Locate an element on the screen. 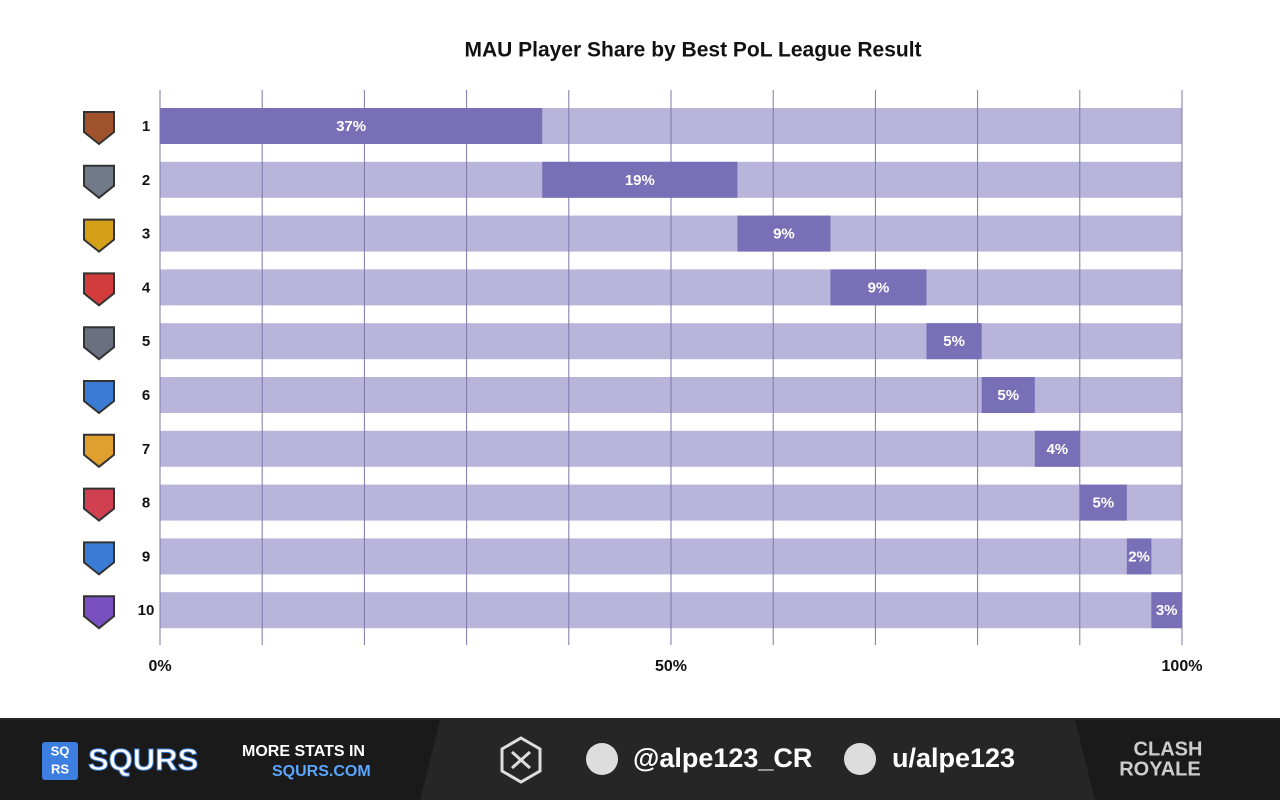  value-label: 2% is located at coordinates (1139, 556).